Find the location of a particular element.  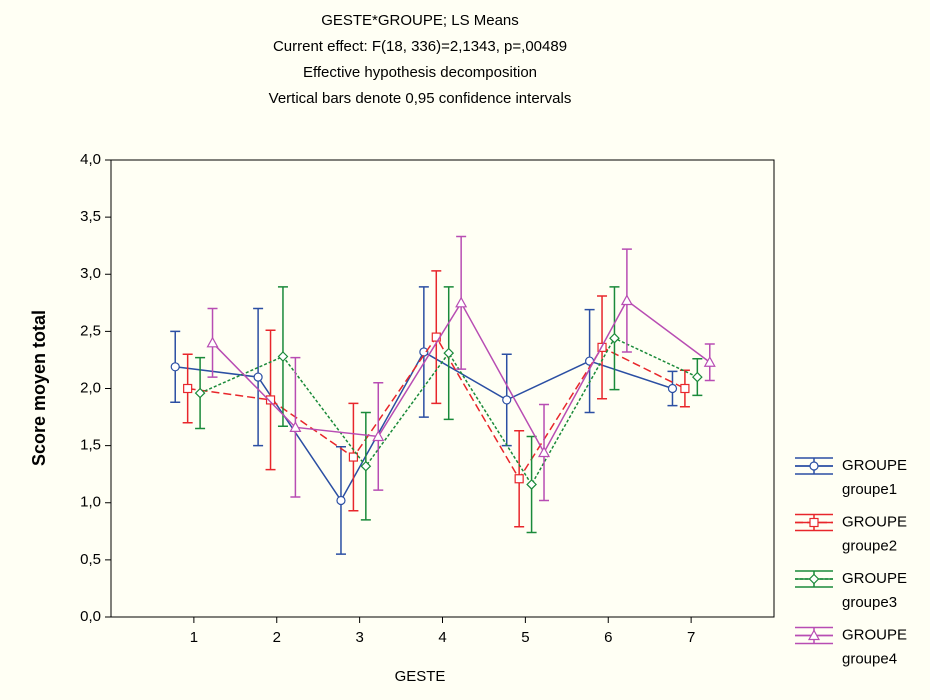

chart-title: GESTE*GROUPE; LS Means is located at coordinates (420, 20).